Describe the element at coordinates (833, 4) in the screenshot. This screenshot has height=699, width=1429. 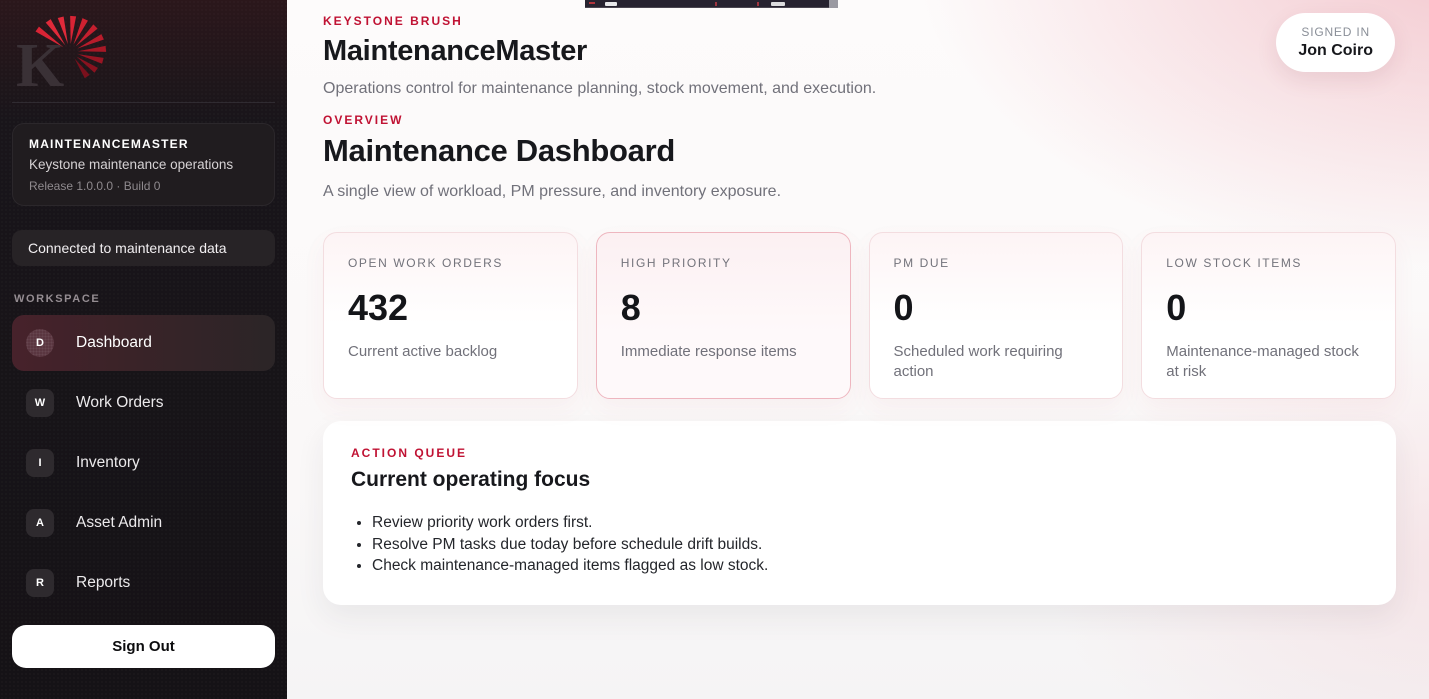
I see `sliver-window-edge` at that location.